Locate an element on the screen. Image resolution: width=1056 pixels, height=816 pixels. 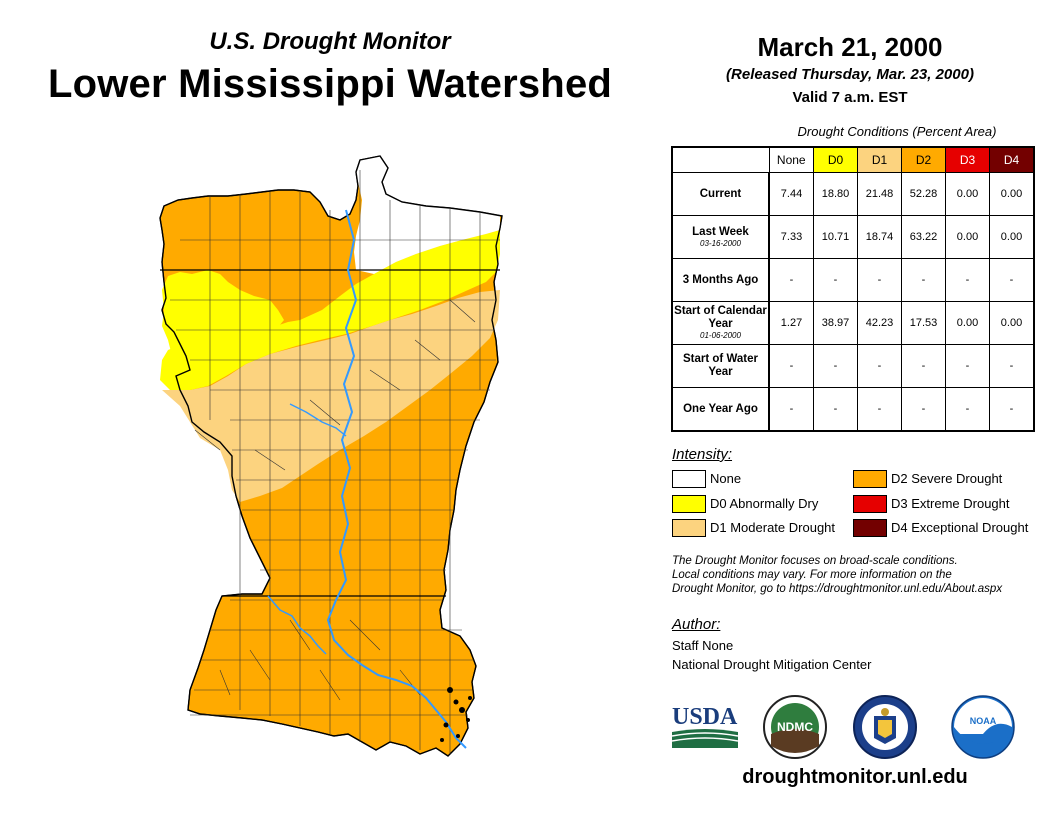
ndmc-text: NDMC is located at coordinates (795, 727).